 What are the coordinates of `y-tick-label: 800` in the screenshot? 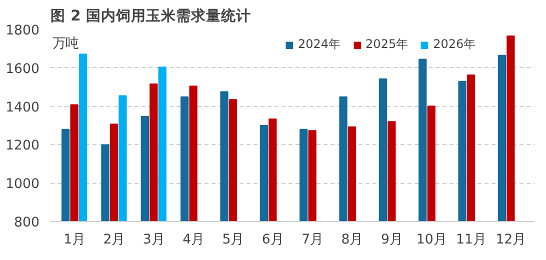 It's located at (27, 223).